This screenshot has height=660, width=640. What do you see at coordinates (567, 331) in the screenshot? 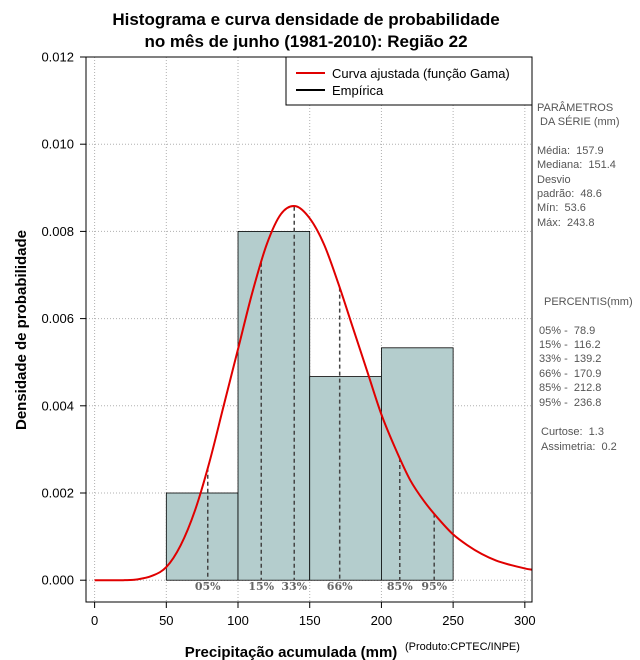
I see `percentil-05: 05% - 78.9` at bounding box center [567, 331].